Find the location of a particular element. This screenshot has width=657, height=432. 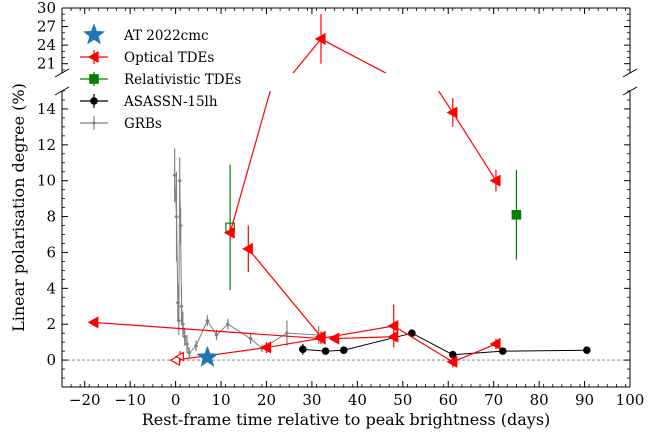

legend-label: AT 2022cmc is located at coordinates (166, 36).